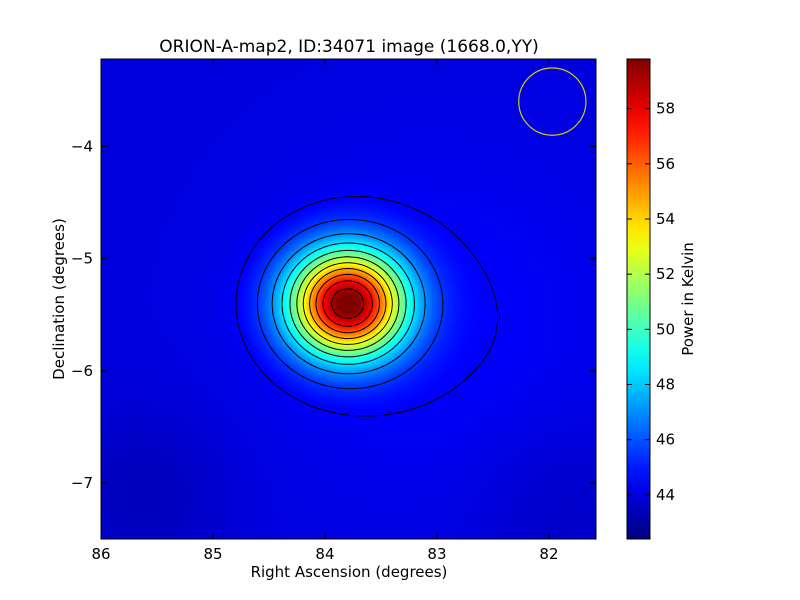  What do you see at coordinates (100, 554) in the screenshot?
I see `x-tick-label: 86` at bounding box center [100, 554].